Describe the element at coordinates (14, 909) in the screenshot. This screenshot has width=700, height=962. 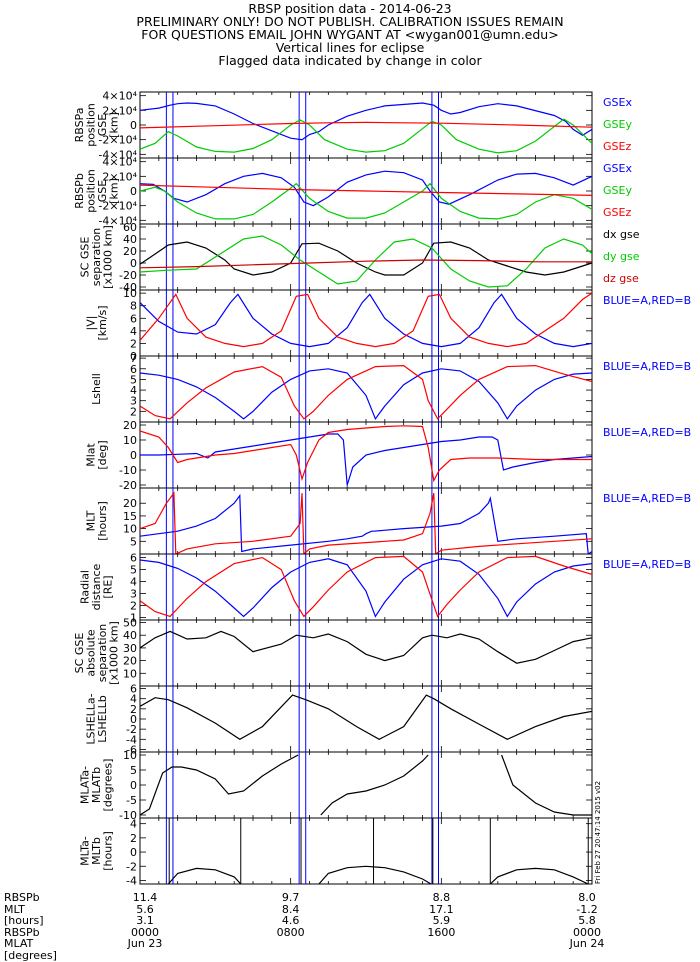
I see `x-row-label: MLT` at that location.